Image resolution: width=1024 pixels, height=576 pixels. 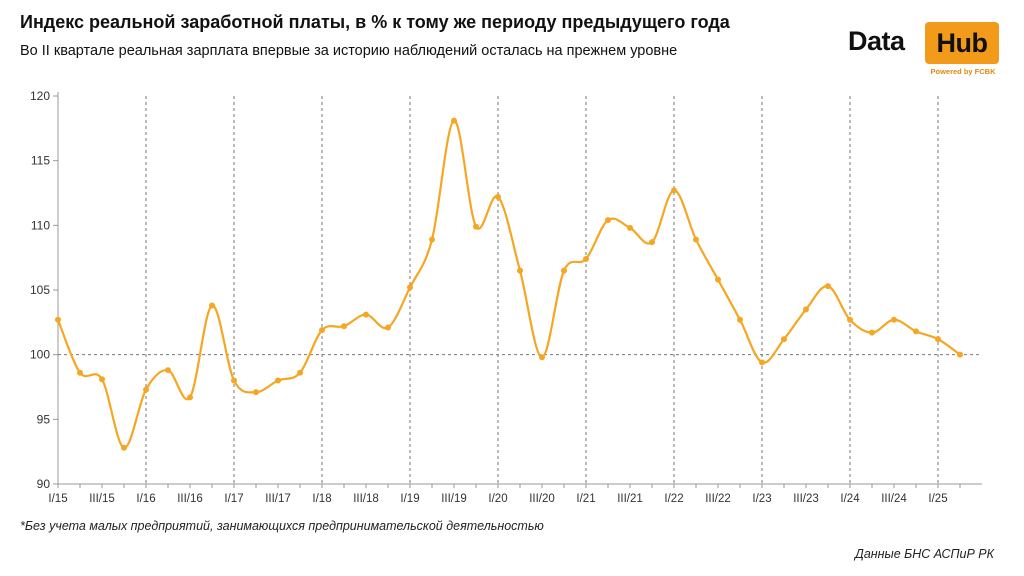 I want to click on x-tick-label: III/19, so click(x=454, y=499).